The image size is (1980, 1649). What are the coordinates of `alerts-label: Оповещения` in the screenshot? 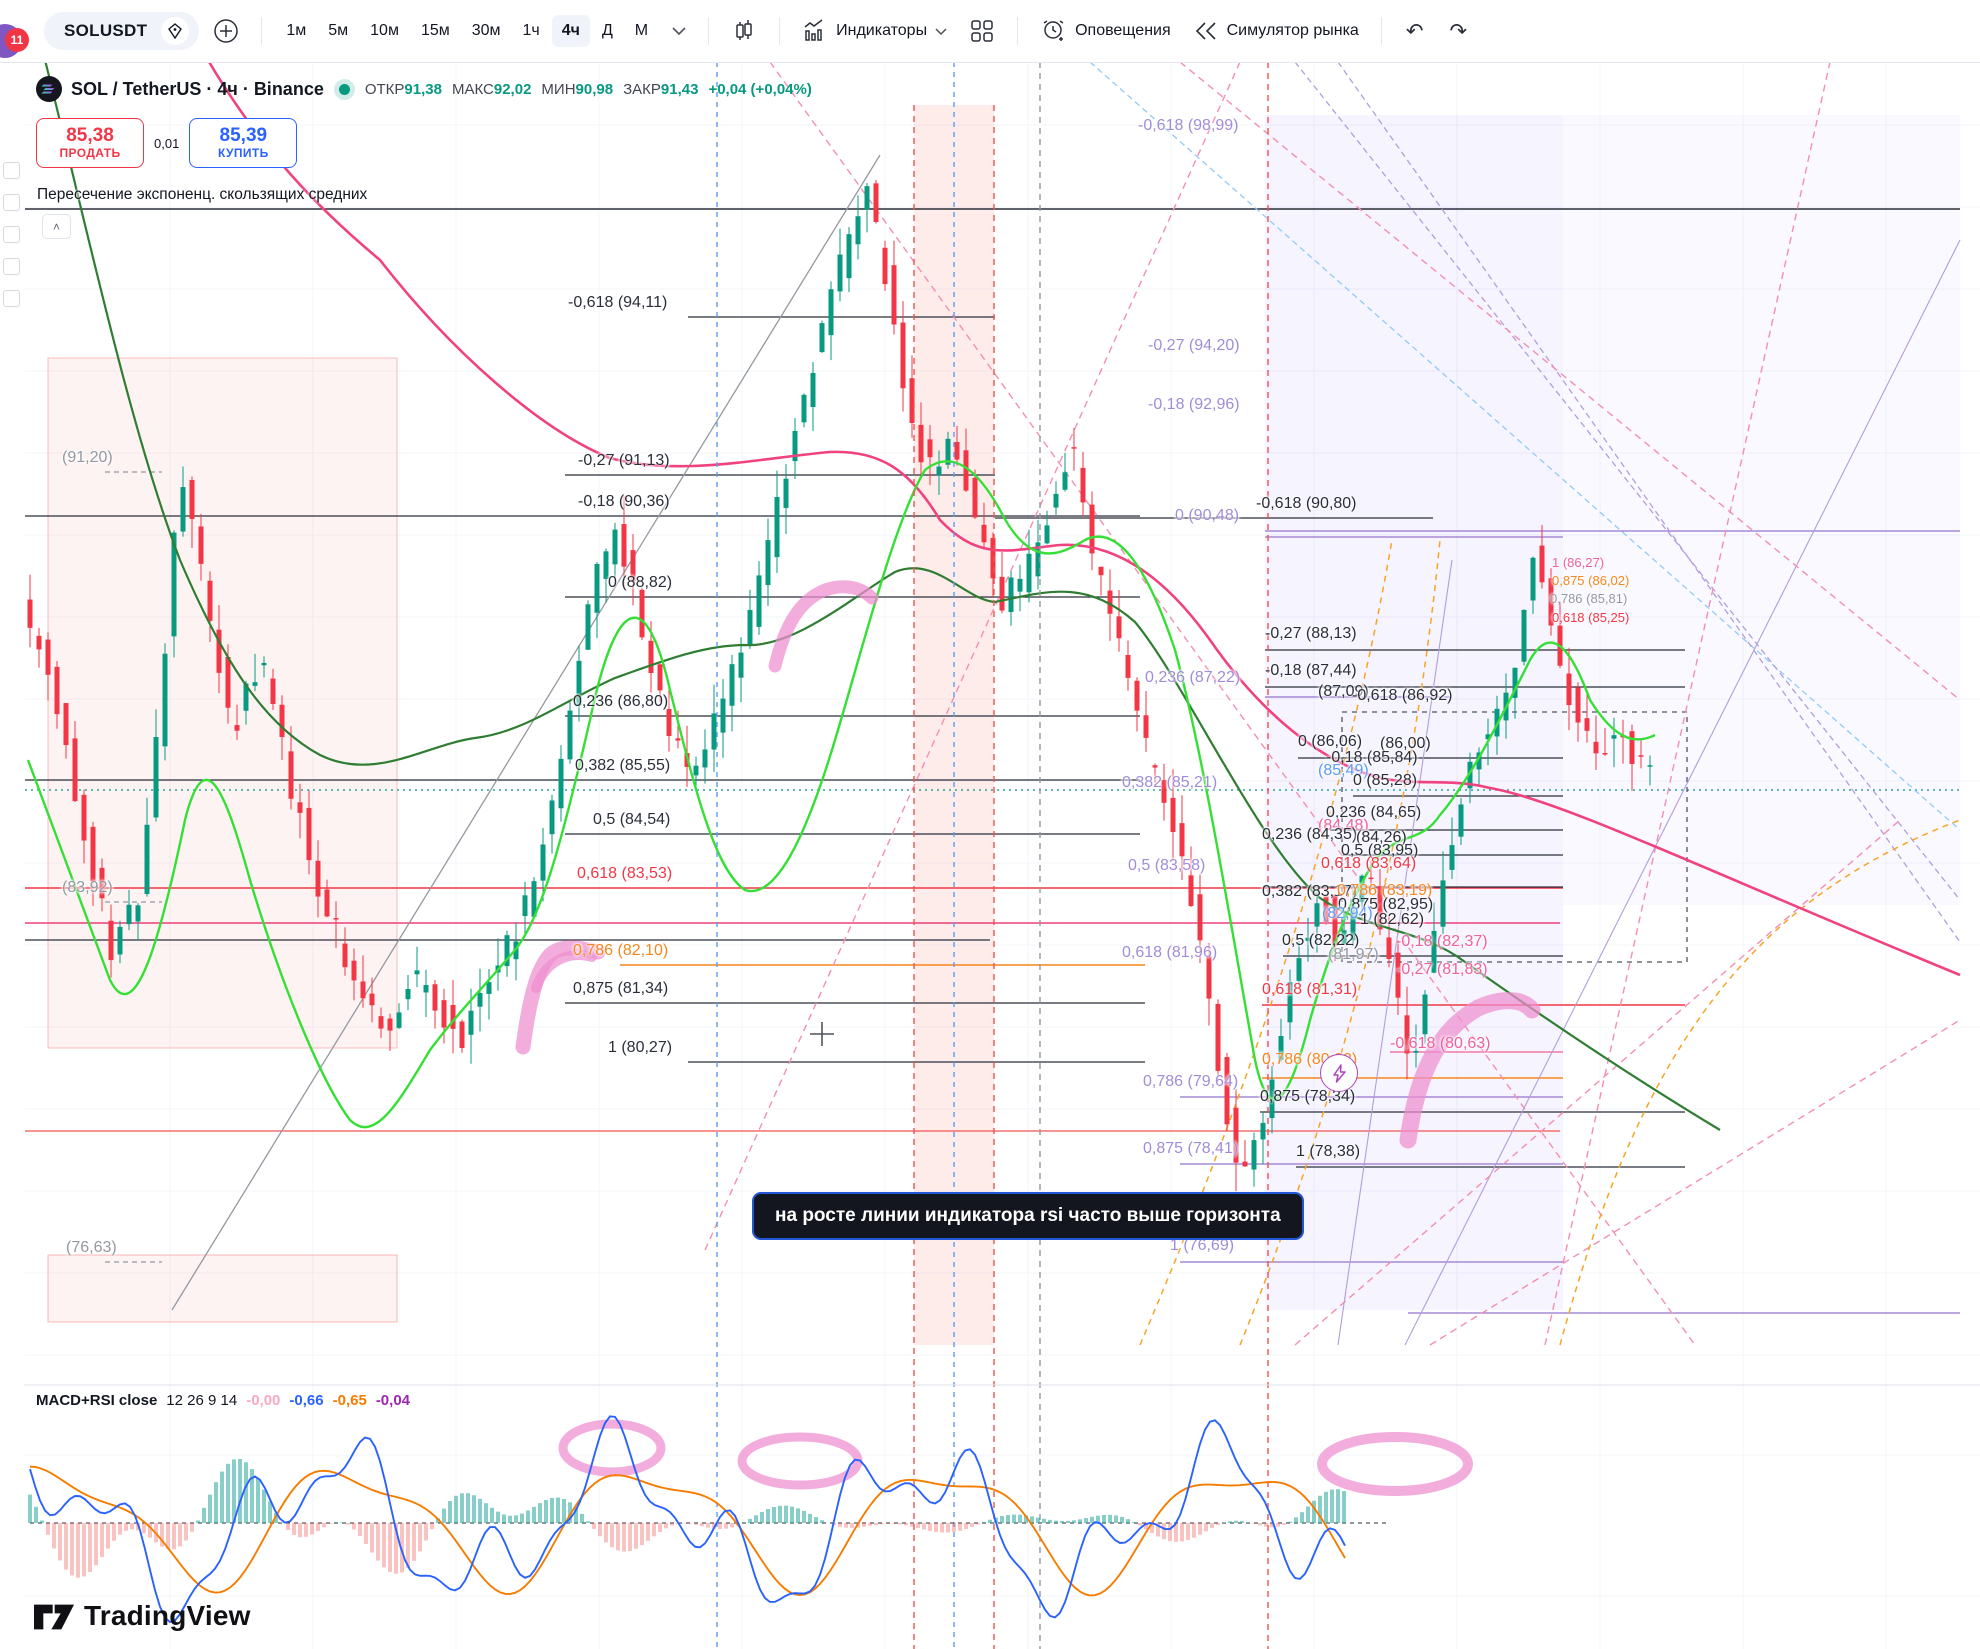 It's located at (1123, 30).